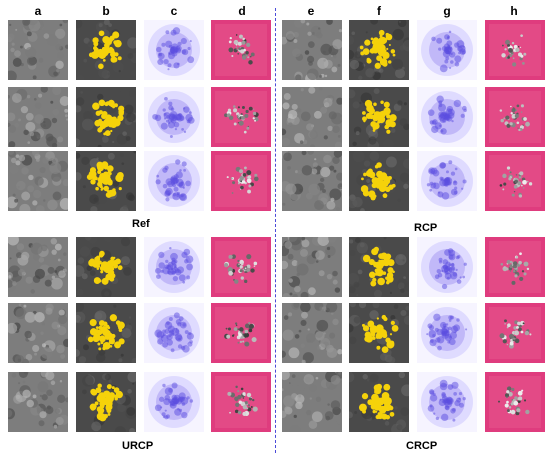  Describe the element at coordinates (447, 11) in the screenshot. I see `column-label-g: g` at that location.